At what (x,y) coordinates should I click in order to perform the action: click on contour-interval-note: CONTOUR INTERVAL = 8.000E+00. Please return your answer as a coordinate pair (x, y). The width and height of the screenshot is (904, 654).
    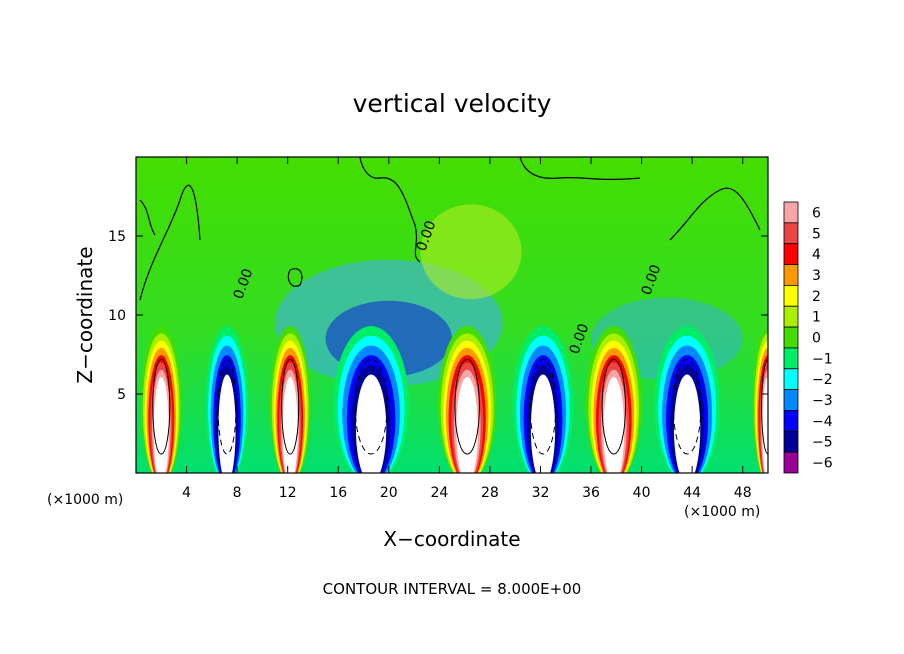
    Looking at the image, I should click on (452, 589).